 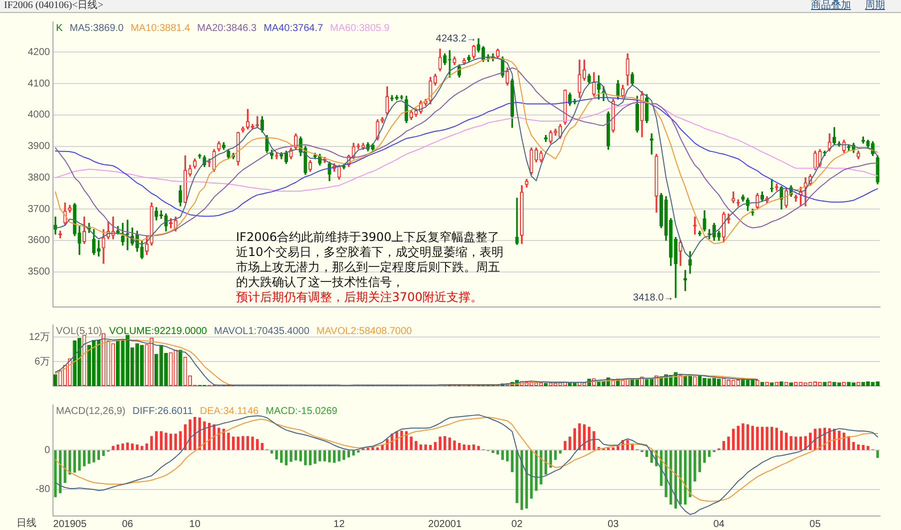 What do you see at coordinates (719, 524) in the screenshot?
I see `x-tick-label: 04` at bounding box center [719, 524].